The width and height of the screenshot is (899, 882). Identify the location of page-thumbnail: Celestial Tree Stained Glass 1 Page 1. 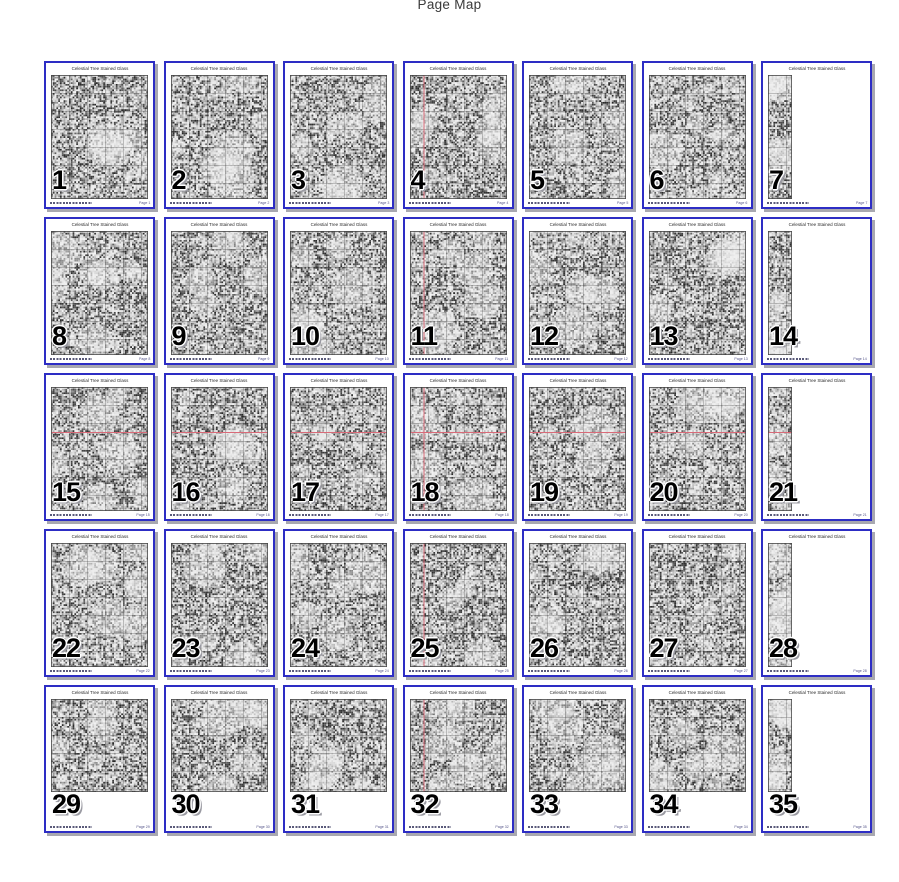
(99, 135).